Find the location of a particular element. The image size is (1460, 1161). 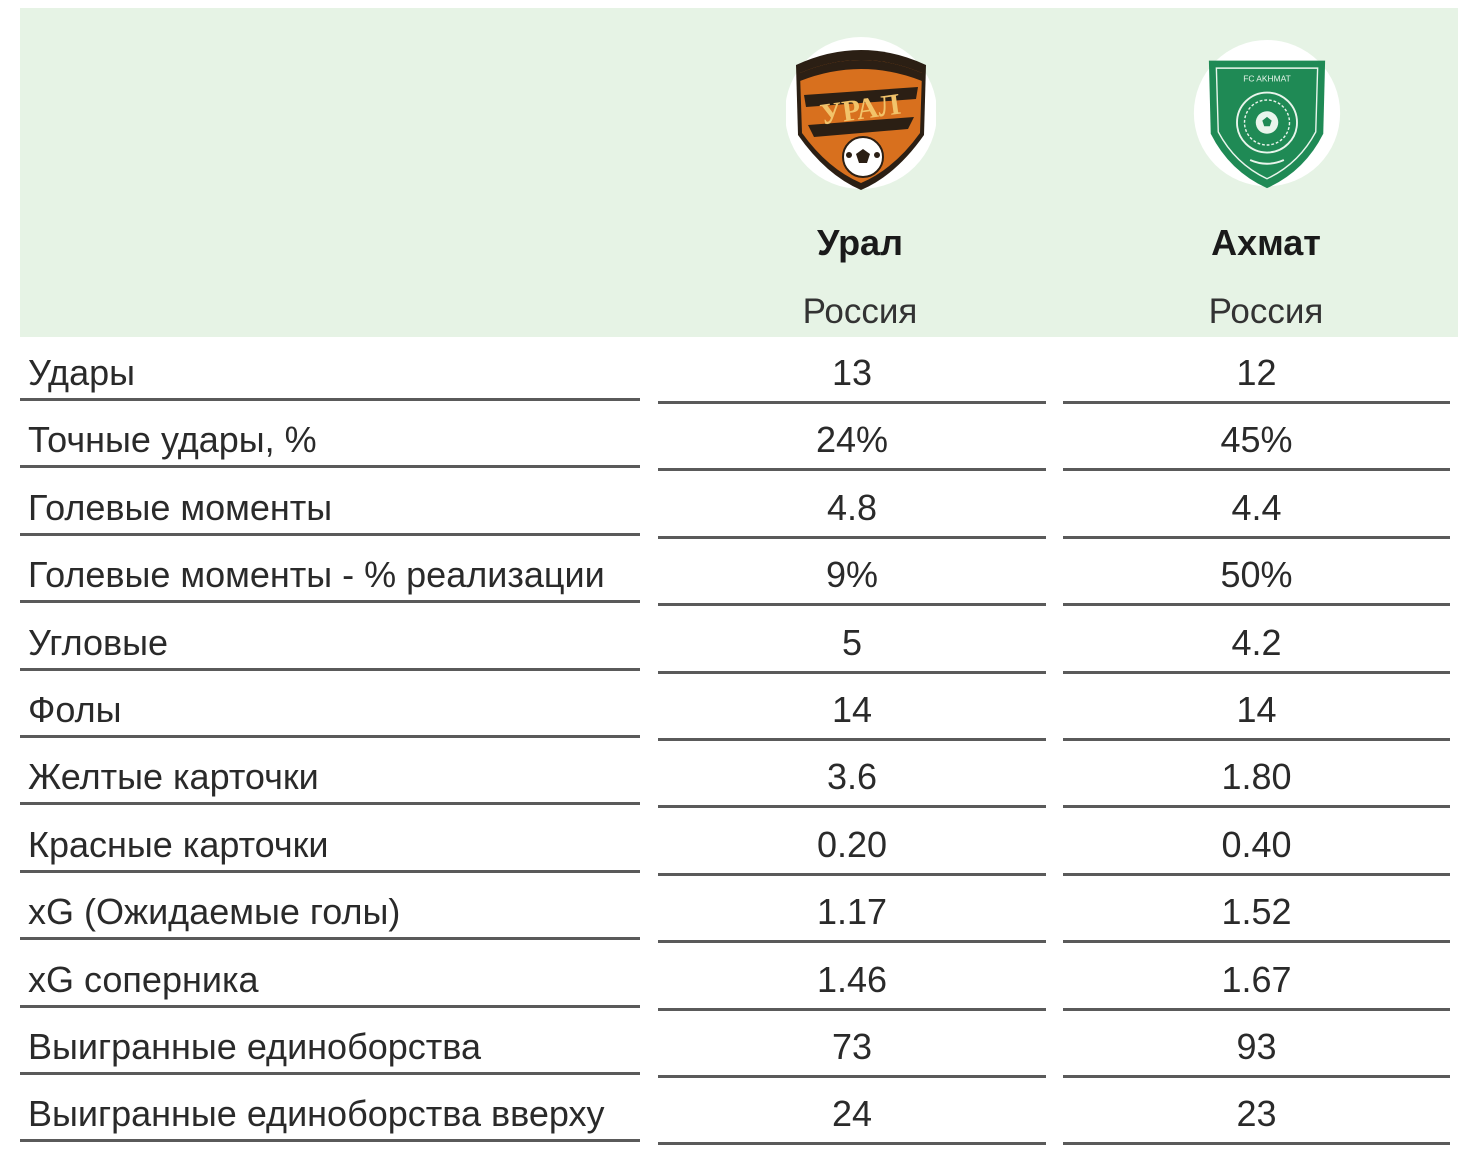

team-name-akhmat: Ахмат is located at coordinates (1266, 242).